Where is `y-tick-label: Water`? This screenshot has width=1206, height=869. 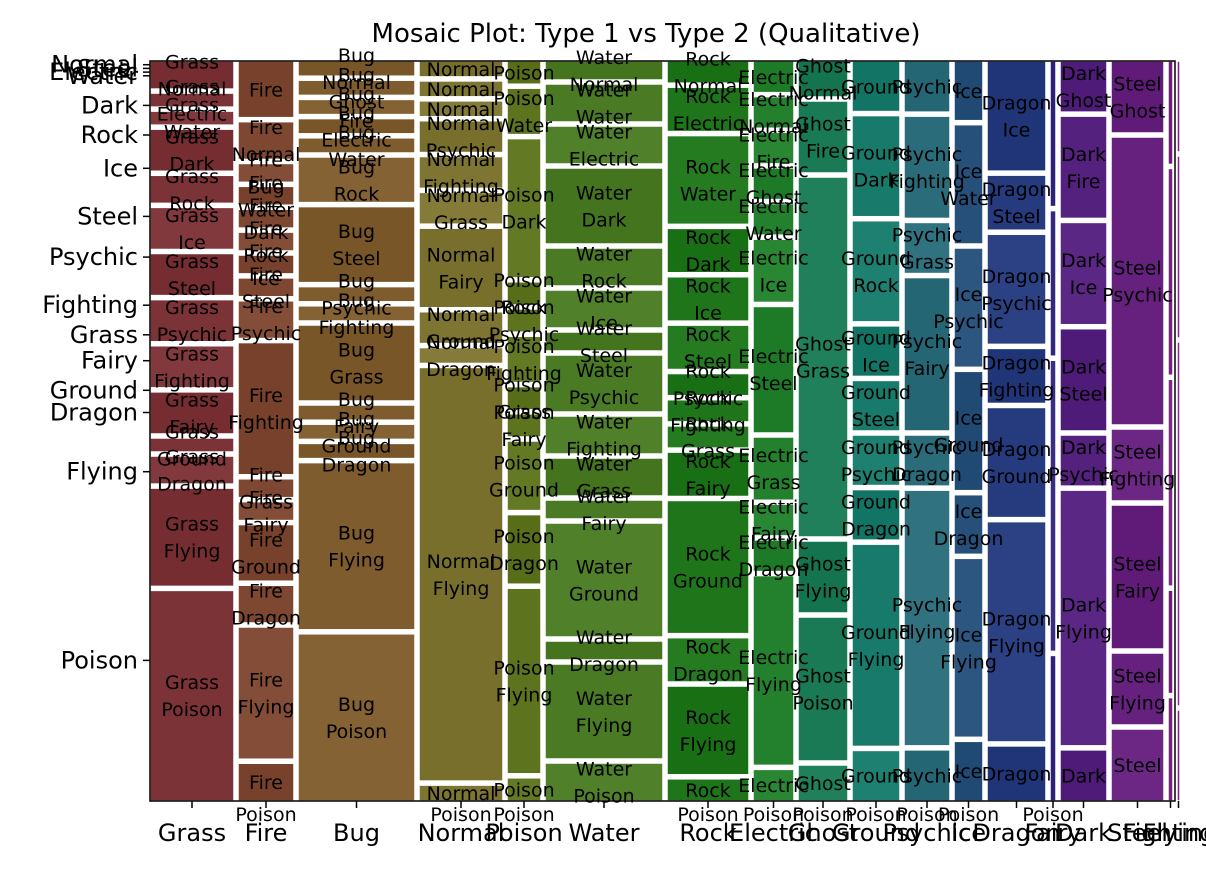
y-tick-label: Water is located at coordinates (102, 76).